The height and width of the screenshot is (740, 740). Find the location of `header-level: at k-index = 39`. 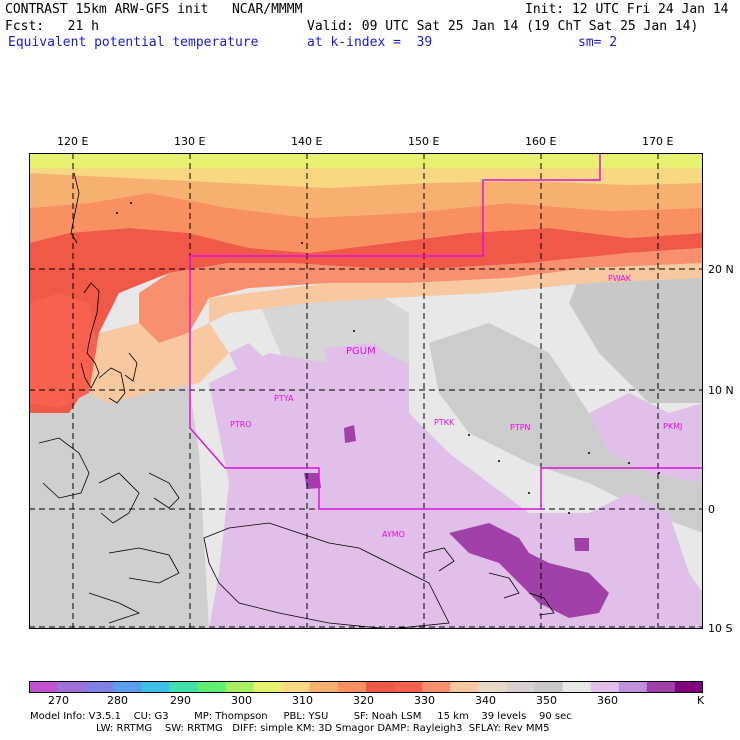

header-level: at k-index = 39 is located at coordinates (370, 42).